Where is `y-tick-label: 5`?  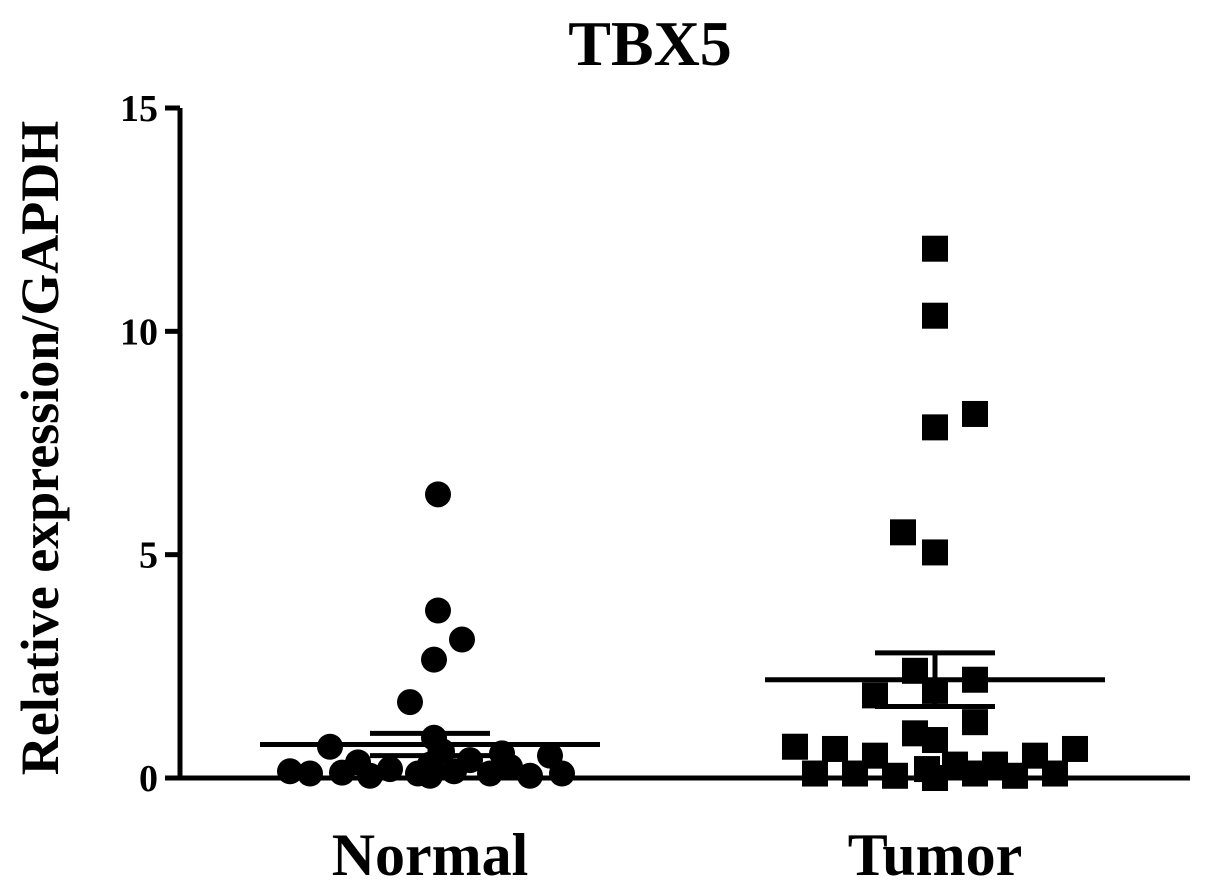 y-tick-label: 5 is located at coordinates (148, 556).